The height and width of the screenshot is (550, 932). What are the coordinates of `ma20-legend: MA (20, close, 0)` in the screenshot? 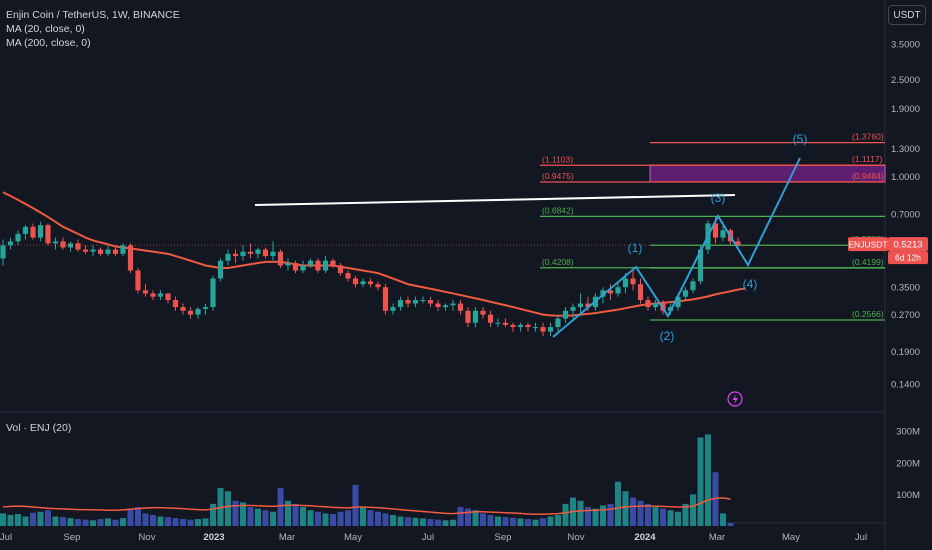 It's located at (45, 29).